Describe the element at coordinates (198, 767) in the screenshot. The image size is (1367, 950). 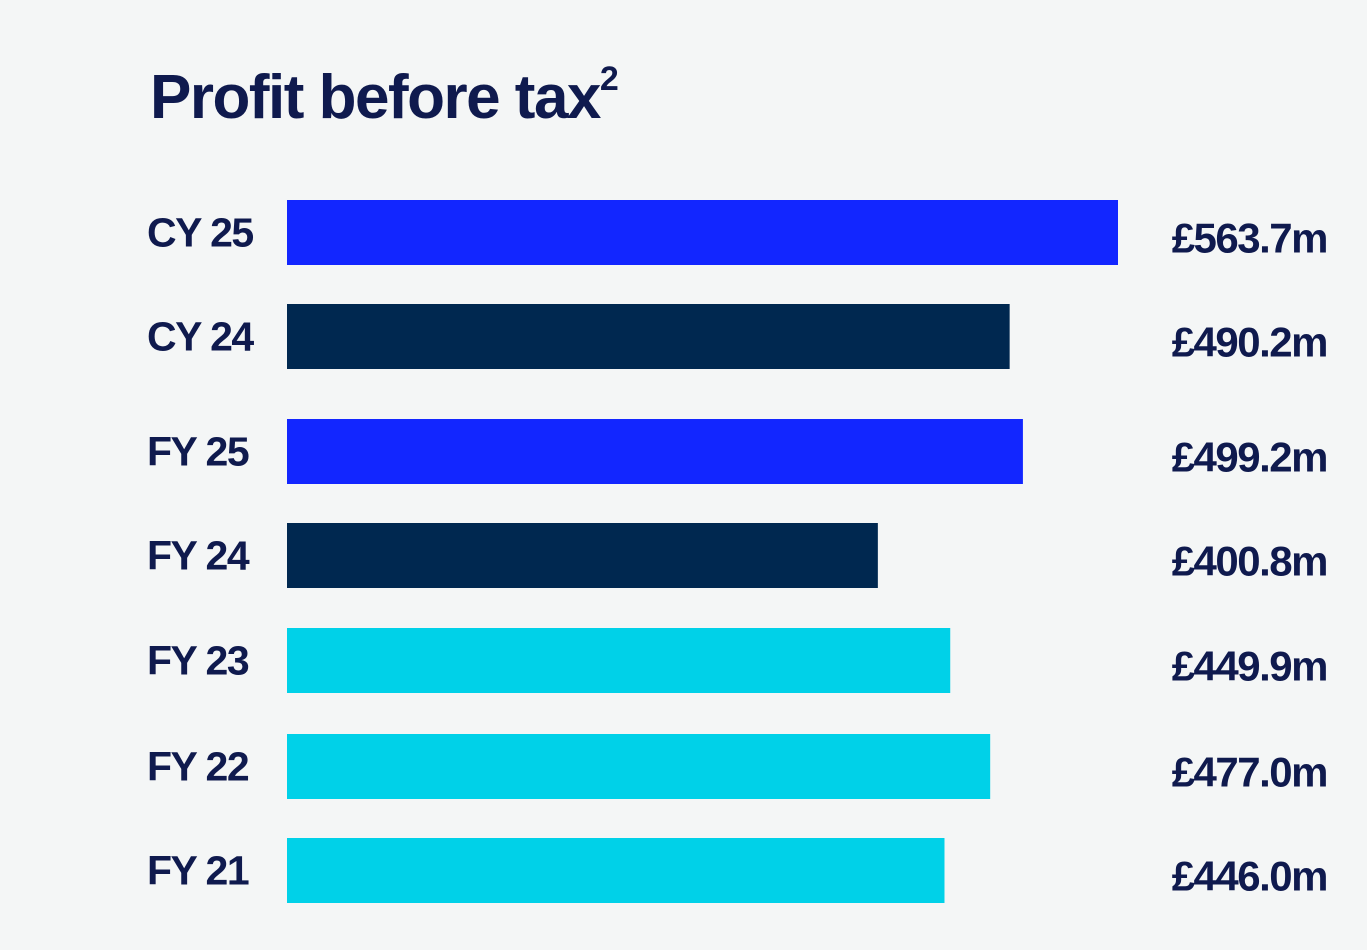
I see `category-label: FY 22` at that location.